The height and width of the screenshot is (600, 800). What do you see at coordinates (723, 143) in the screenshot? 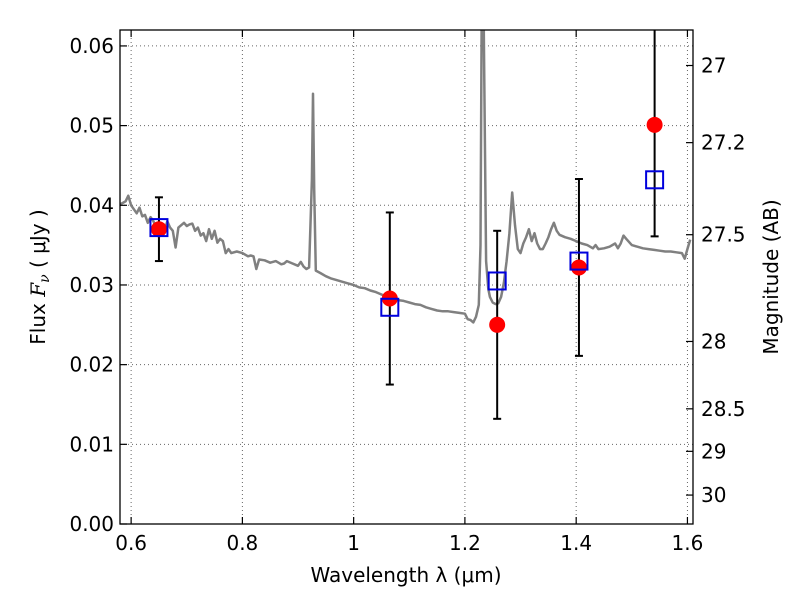
I see `y2-tick-label: 27.2` at bounding box center [723, 143].